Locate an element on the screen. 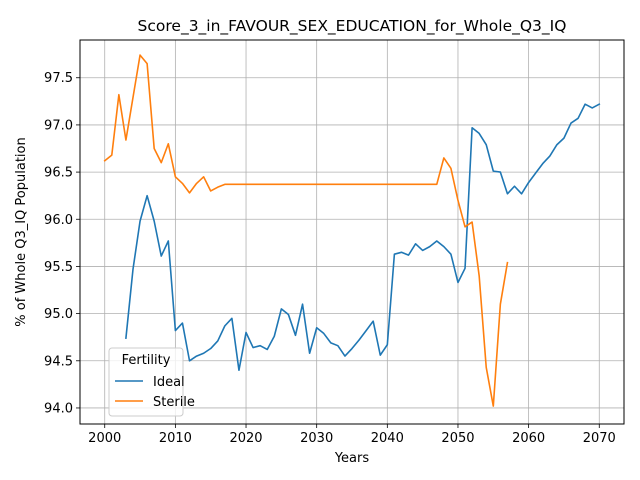 The height and width of the screenshot is (480, 640). y-axis-title: % of Whole Q3_IQ Population is located at coordinates (21, 231).